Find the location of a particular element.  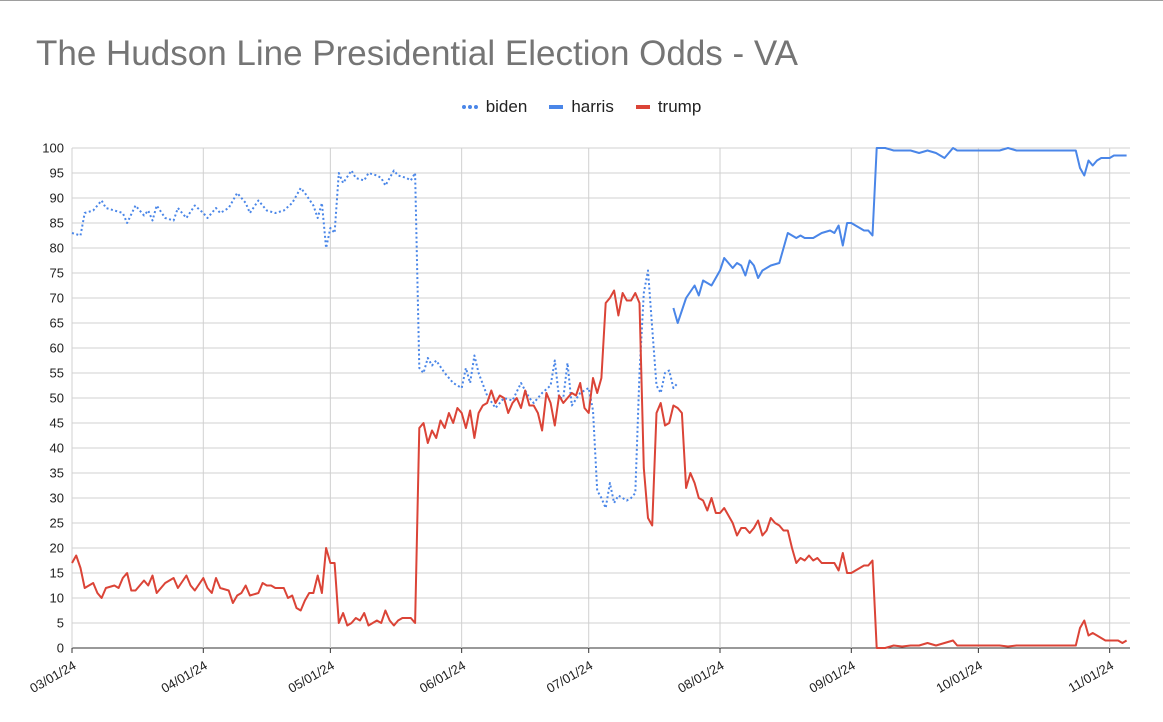

x-tick-label-10/01/24: 10/01/24 is located at coordinates (959, 677).